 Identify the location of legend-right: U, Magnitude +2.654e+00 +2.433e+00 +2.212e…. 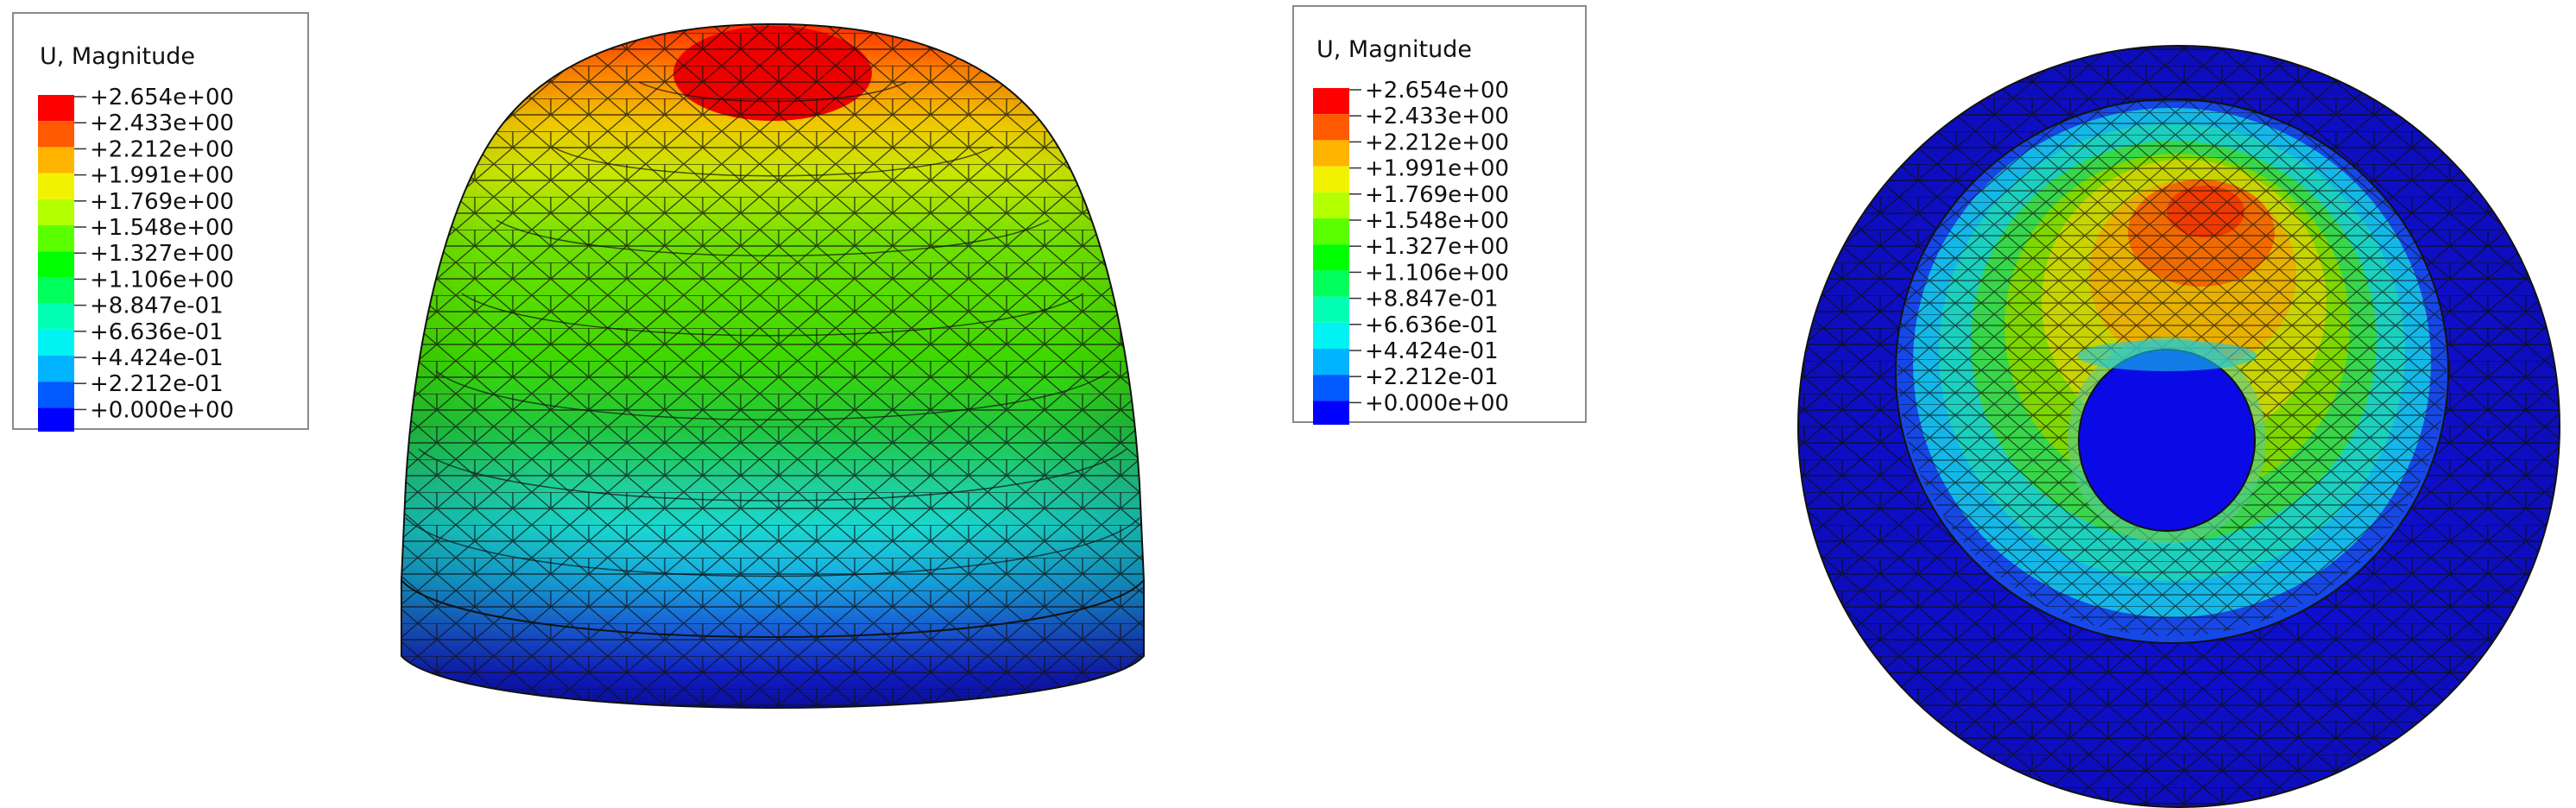
(1439, 215).